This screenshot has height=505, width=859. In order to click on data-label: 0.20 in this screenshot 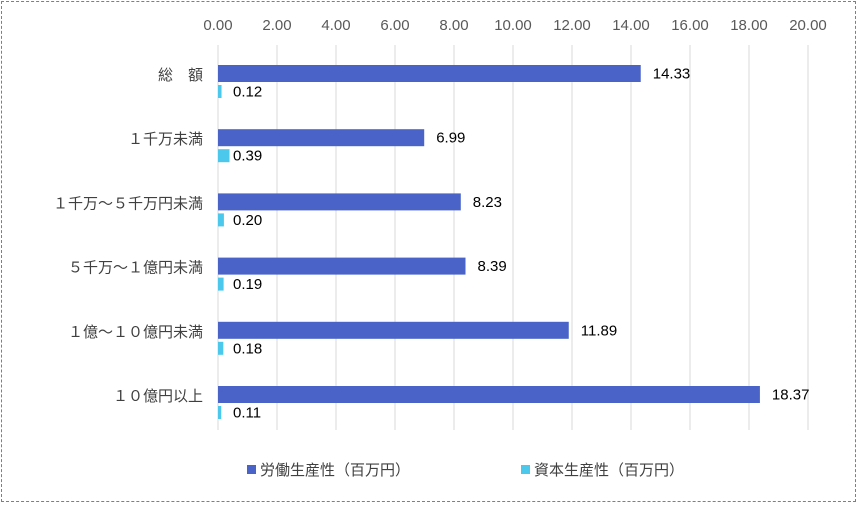, I will do `click(247, 220)`.